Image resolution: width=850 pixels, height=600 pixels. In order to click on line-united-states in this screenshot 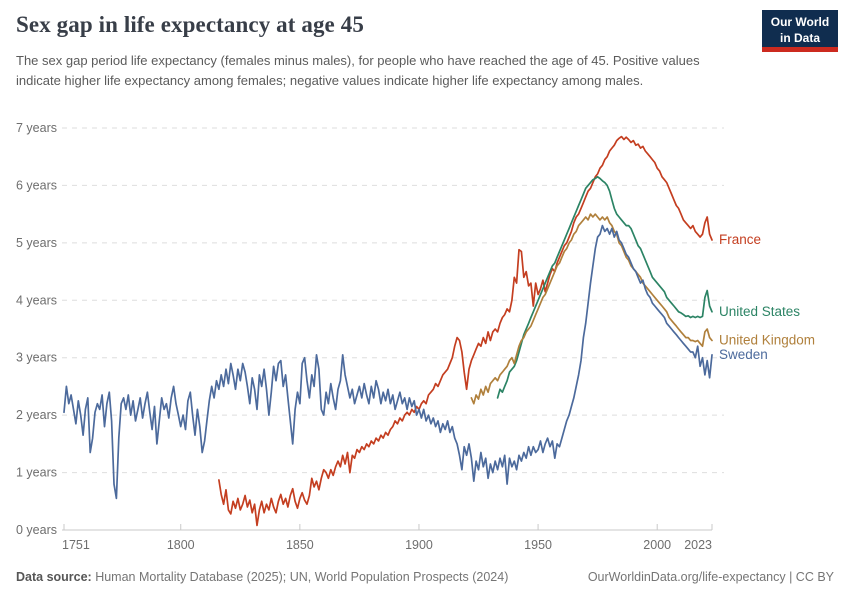, I will do `click(604, 287)`.